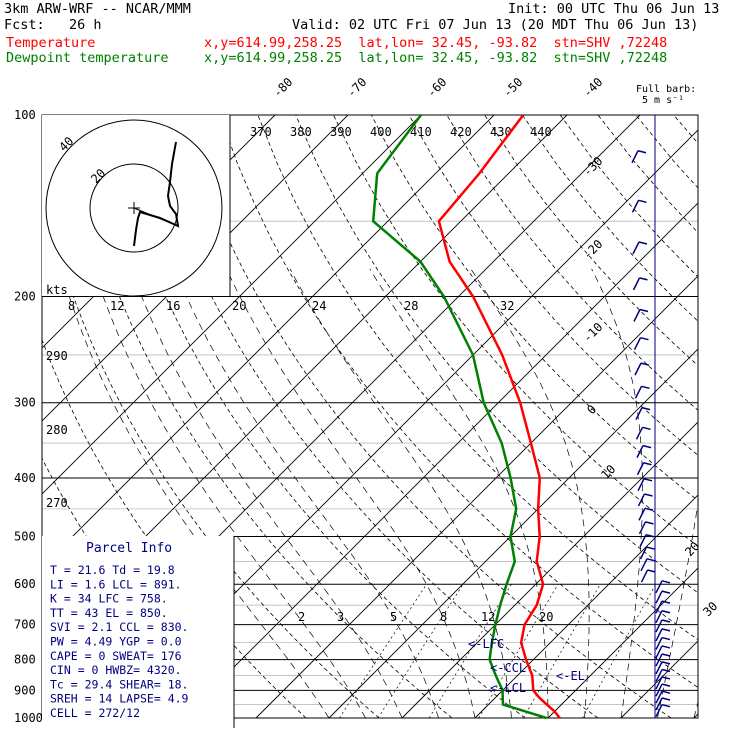 The height and width of the screenshot is (740, 740). I want to click on pressure-tick-label: 100, so click(25, 115).